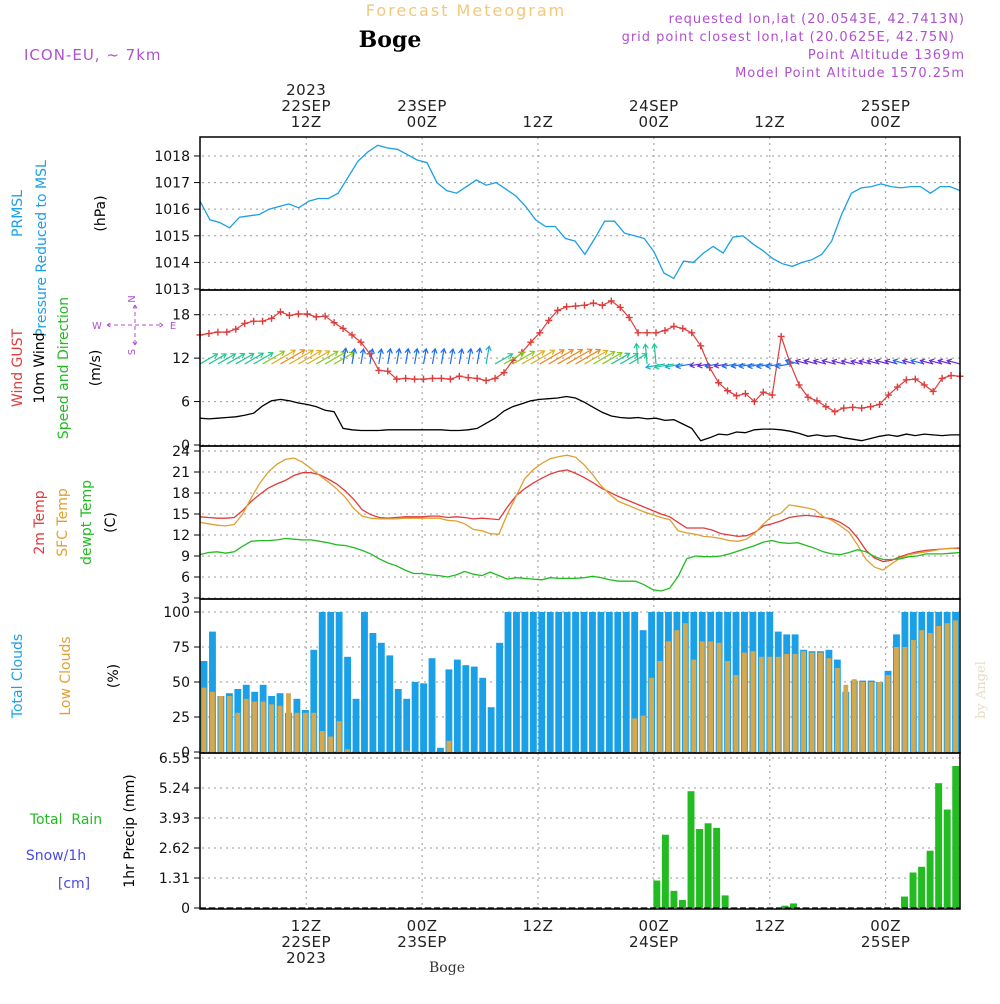 Image resolution: width=1000 pixels, height=1004 pixels. What do you see at coordinates (111, 522) in the screenshot?
I see `panel-units-label: (C)` at bounding box center [111, 522].